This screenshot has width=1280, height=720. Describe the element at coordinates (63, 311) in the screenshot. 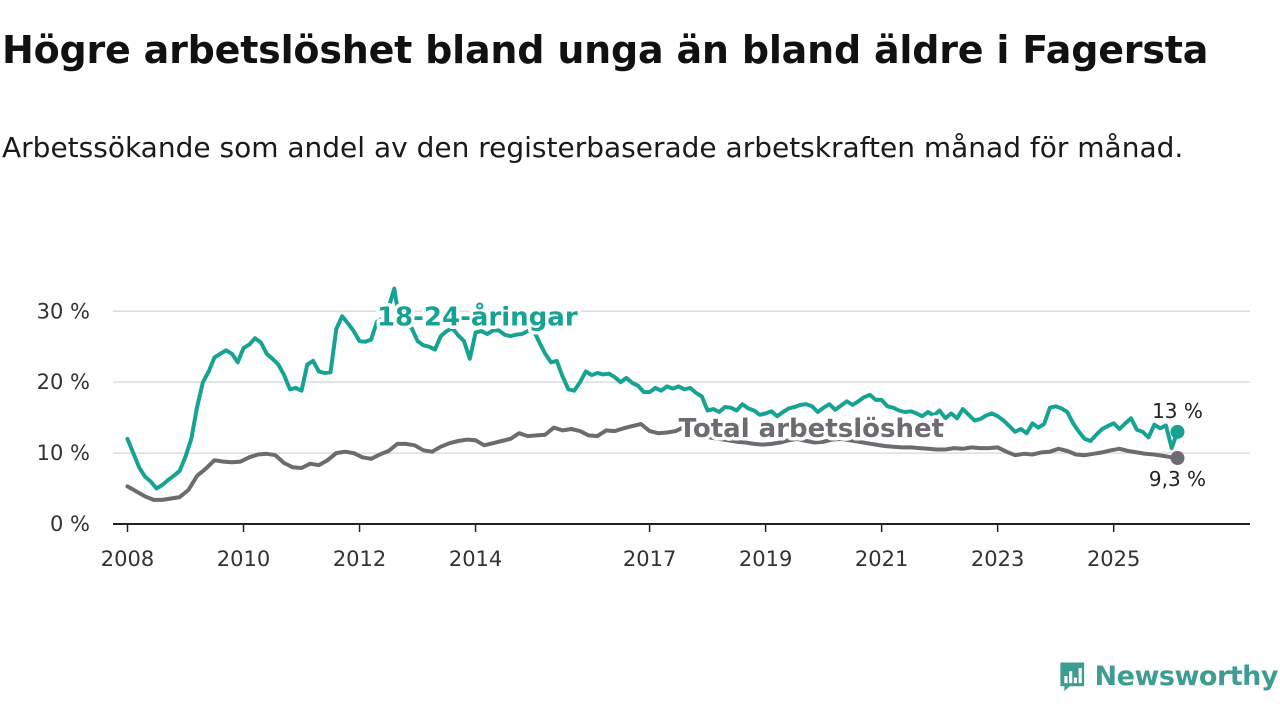

I see `y-tick-label: 30 %` at that location.